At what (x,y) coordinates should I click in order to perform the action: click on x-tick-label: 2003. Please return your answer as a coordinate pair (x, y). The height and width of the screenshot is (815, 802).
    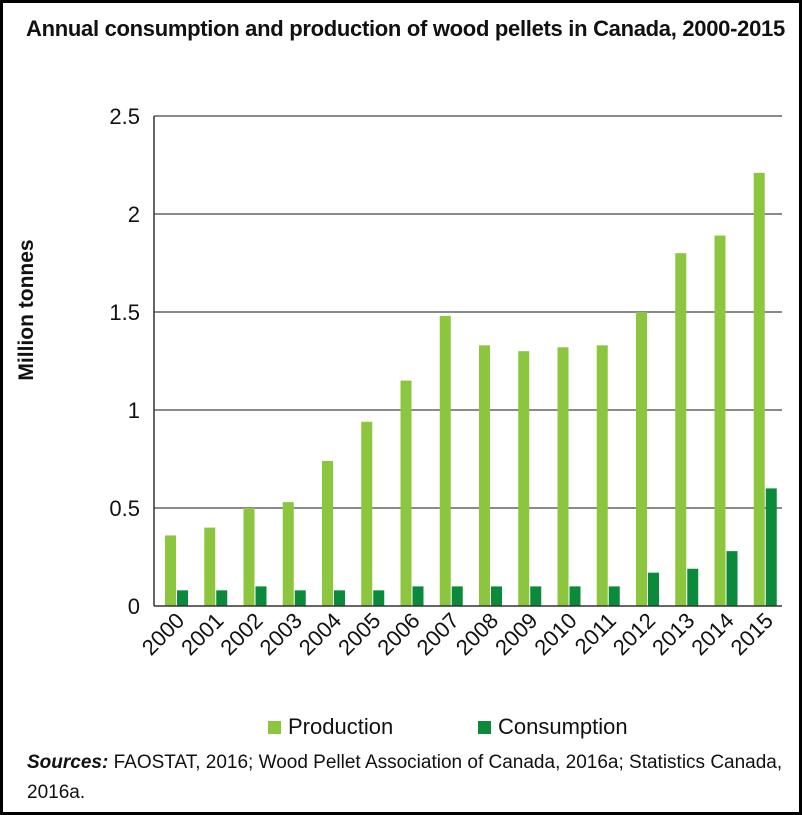
    Looking at the image, I should click on (281, 634).